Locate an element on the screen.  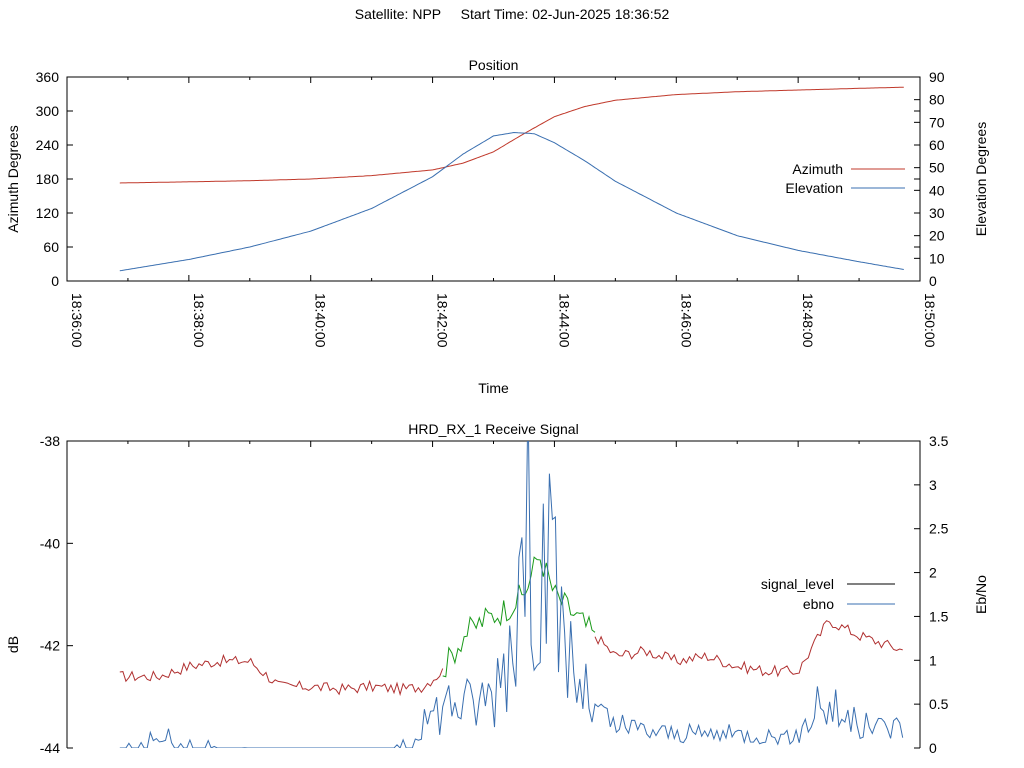
chart-title: Position is located at coordinates (494, 65).